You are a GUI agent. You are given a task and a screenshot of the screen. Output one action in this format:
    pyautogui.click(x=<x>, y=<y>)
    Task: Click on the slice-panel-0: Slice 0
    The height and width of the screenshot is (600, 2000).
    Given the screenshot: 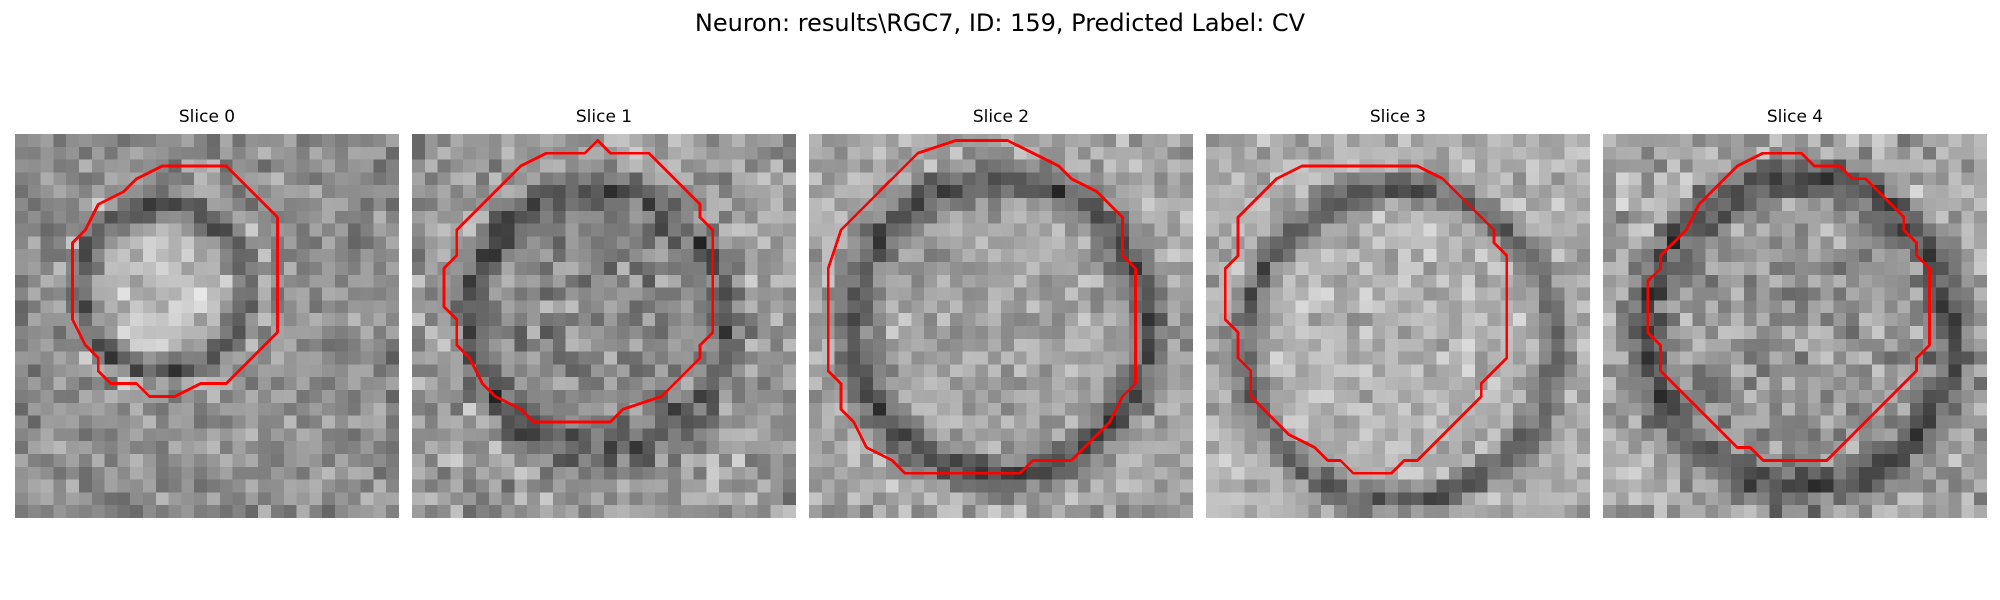 What is the action you would take?
    pyautogui.click(x=207, y=312)
    